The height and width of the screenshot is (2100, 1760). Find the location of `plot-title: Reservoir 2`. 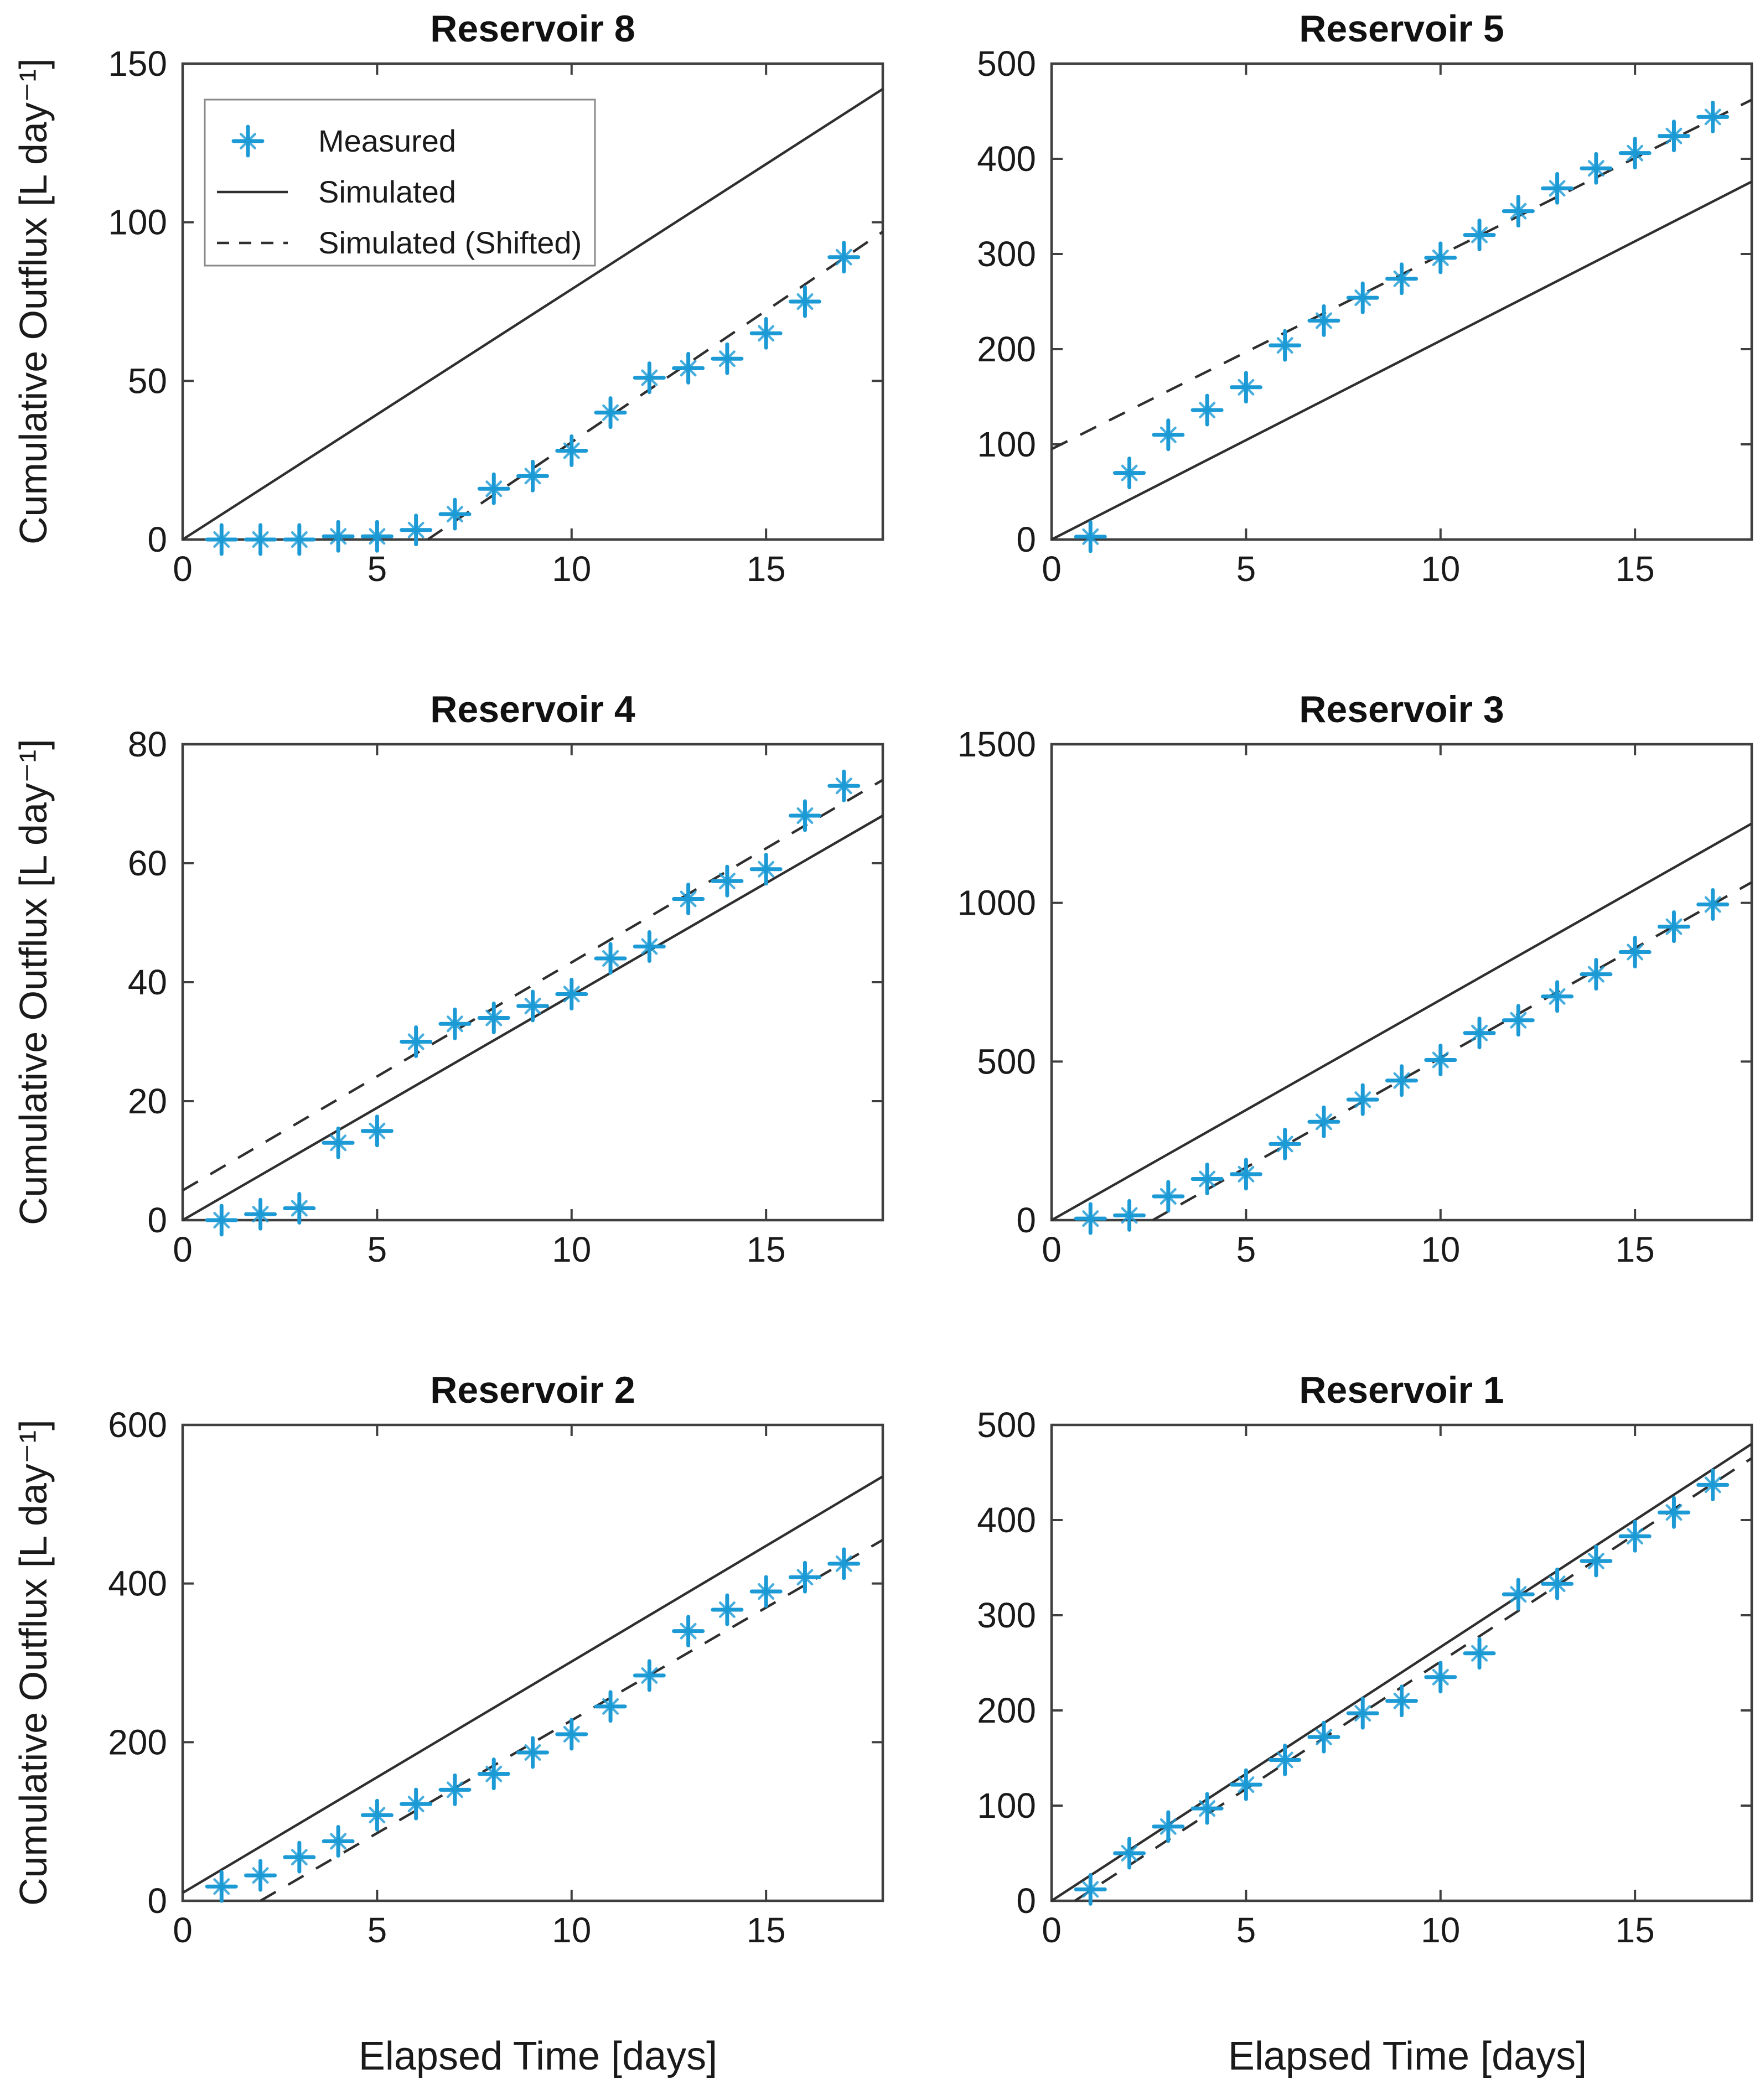

plot-title: Reservoir 2 is located at coordinates (532, 1391).